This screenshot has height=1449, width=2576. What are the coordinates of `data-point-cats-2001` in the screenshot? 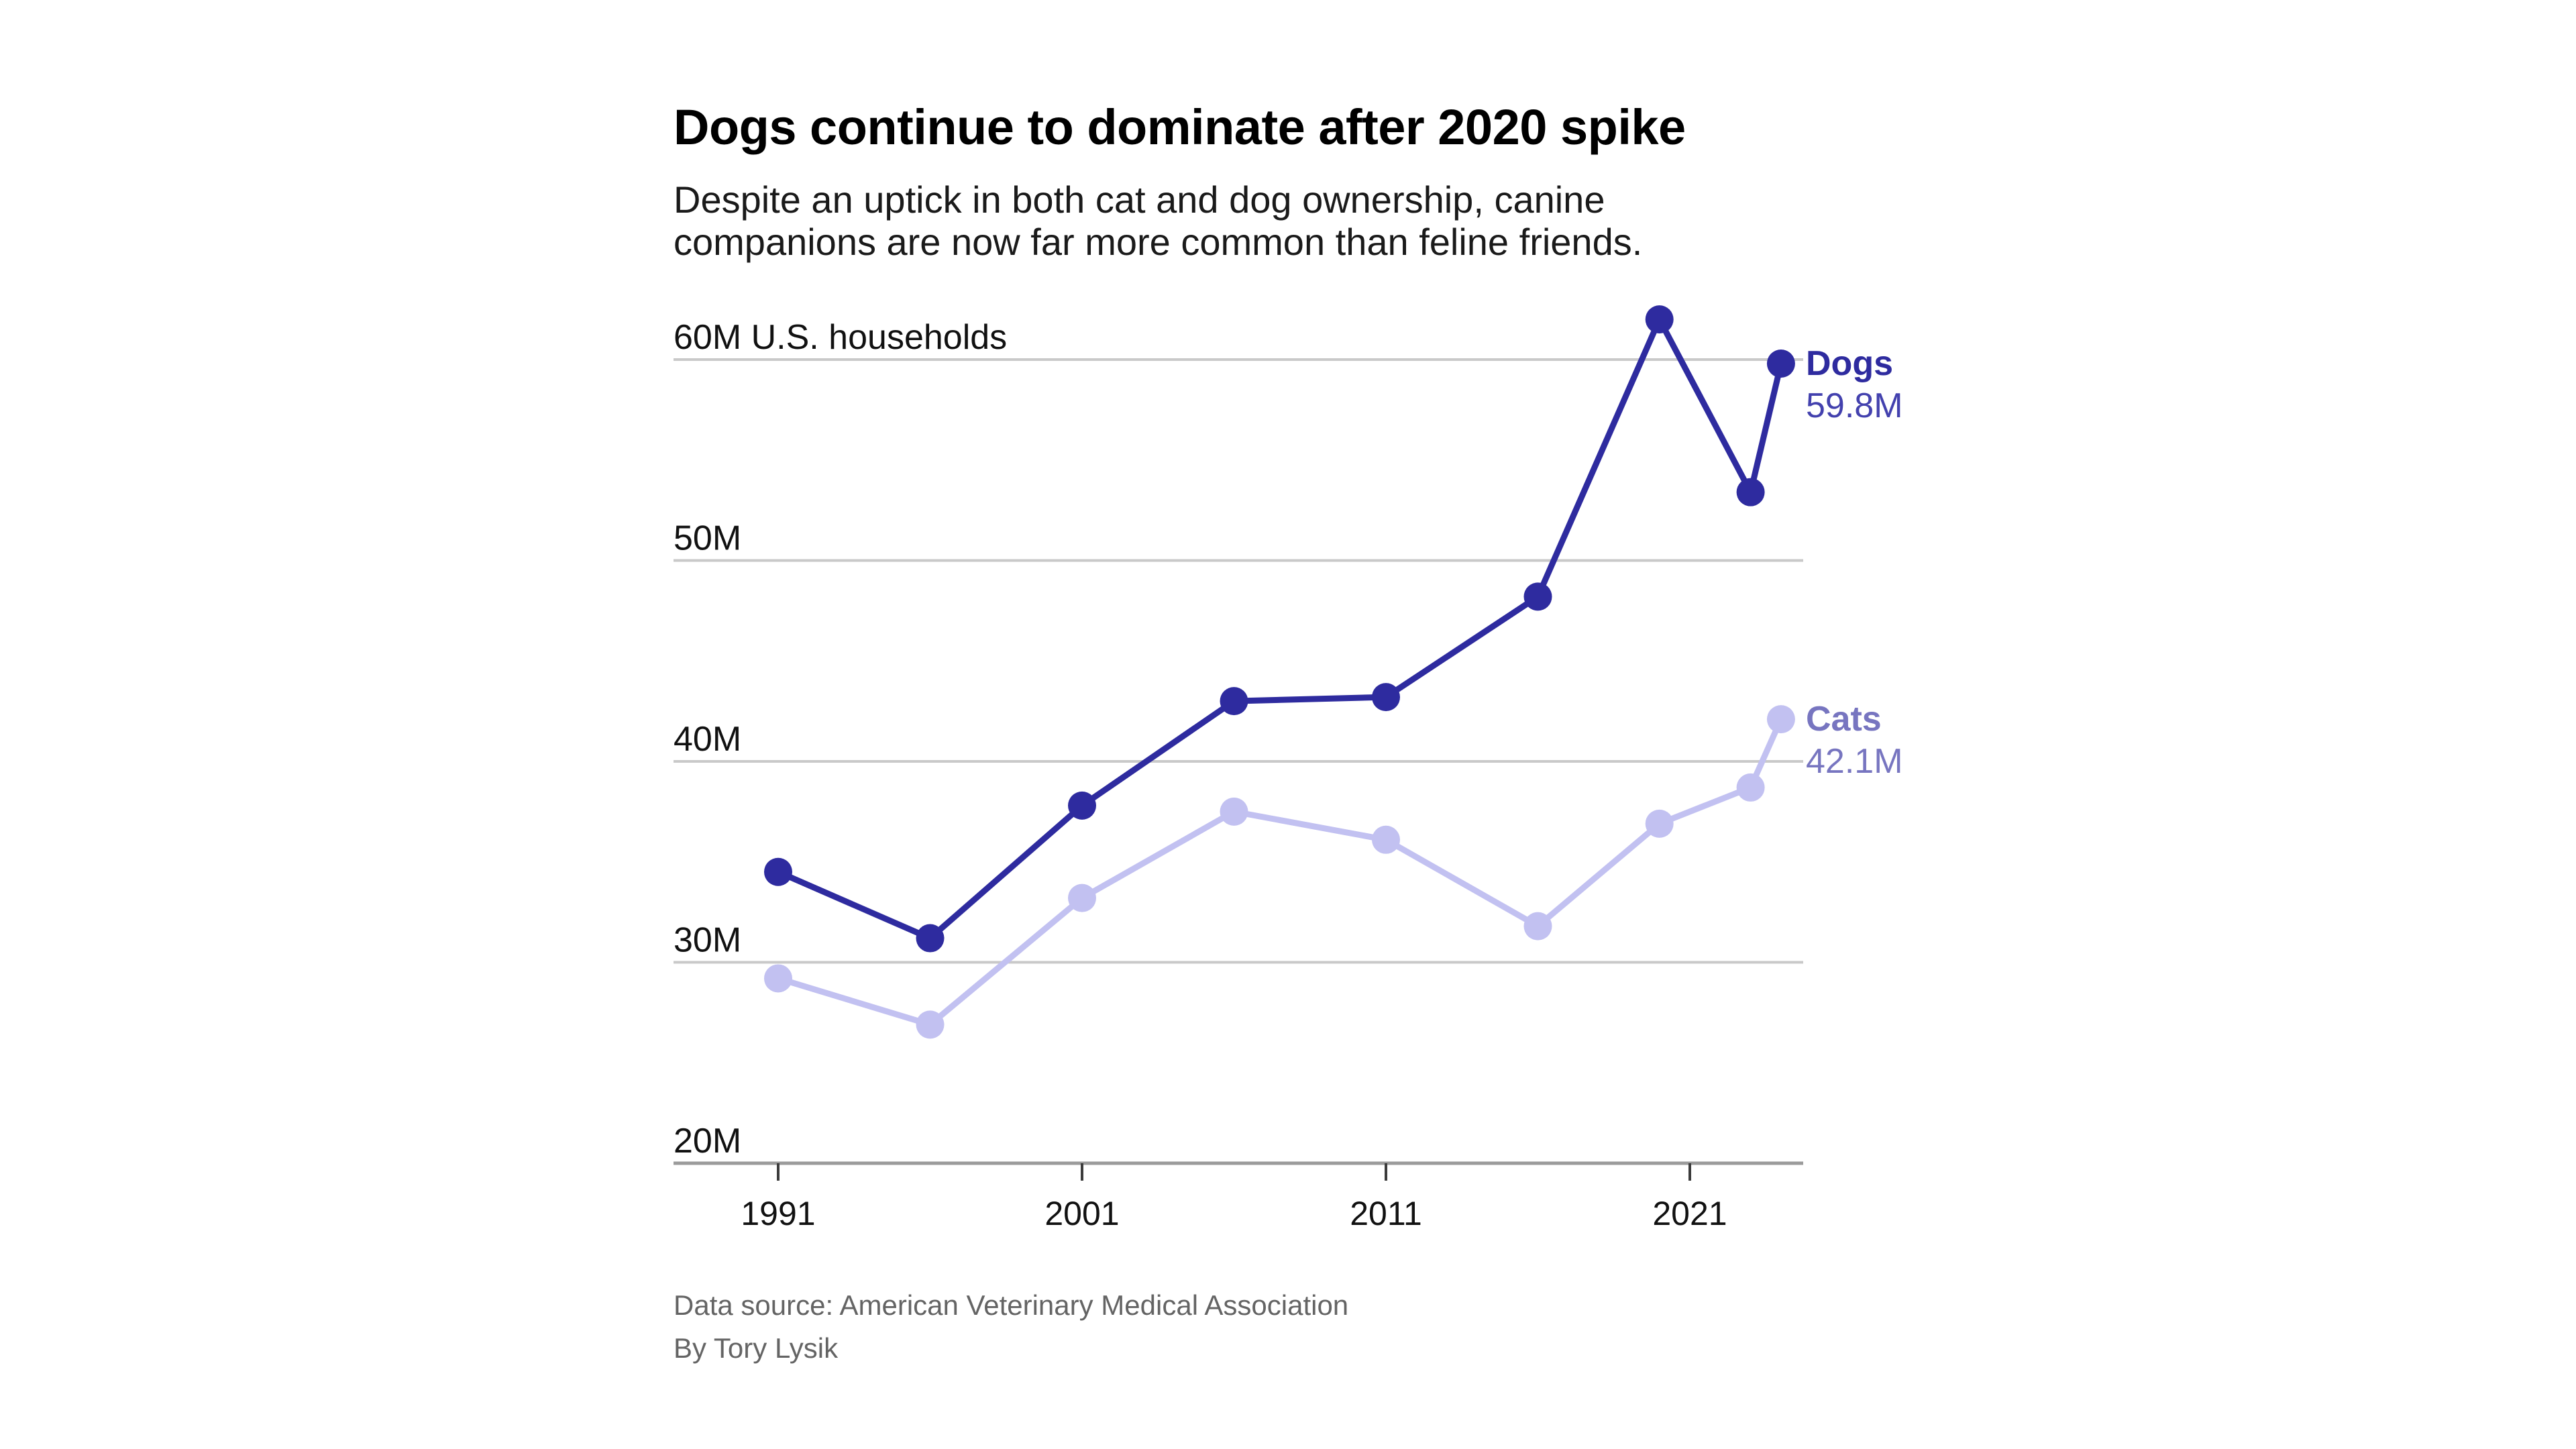 It's located at (1082, 897).